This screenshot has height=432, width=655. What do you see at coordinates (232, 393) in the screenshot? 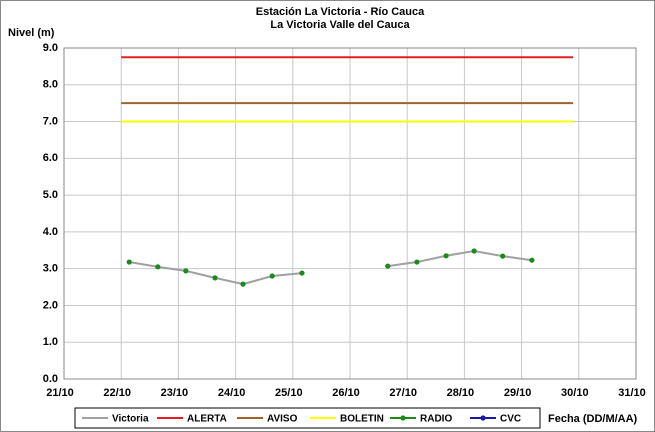
I see `x-tick-label: 24/10` at bounding box center [232, 393].